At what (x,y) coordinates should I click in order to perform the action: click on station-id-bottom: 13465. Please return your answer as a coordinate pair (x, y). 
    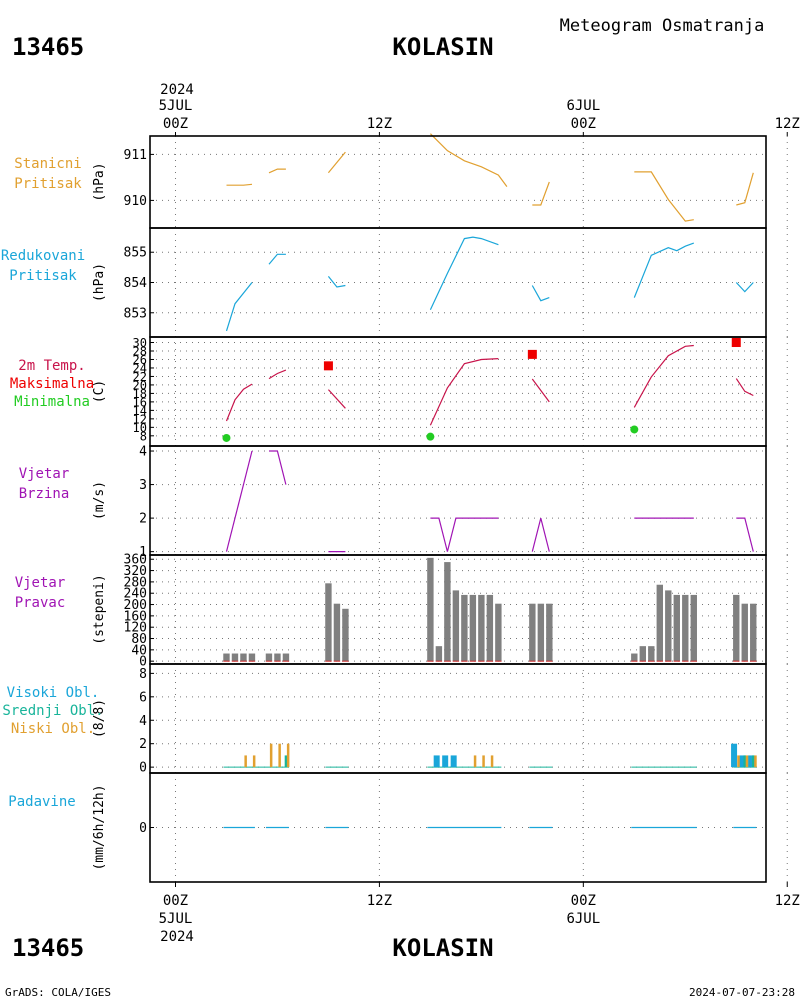
    Looking at the image, I should click on (48, 948).